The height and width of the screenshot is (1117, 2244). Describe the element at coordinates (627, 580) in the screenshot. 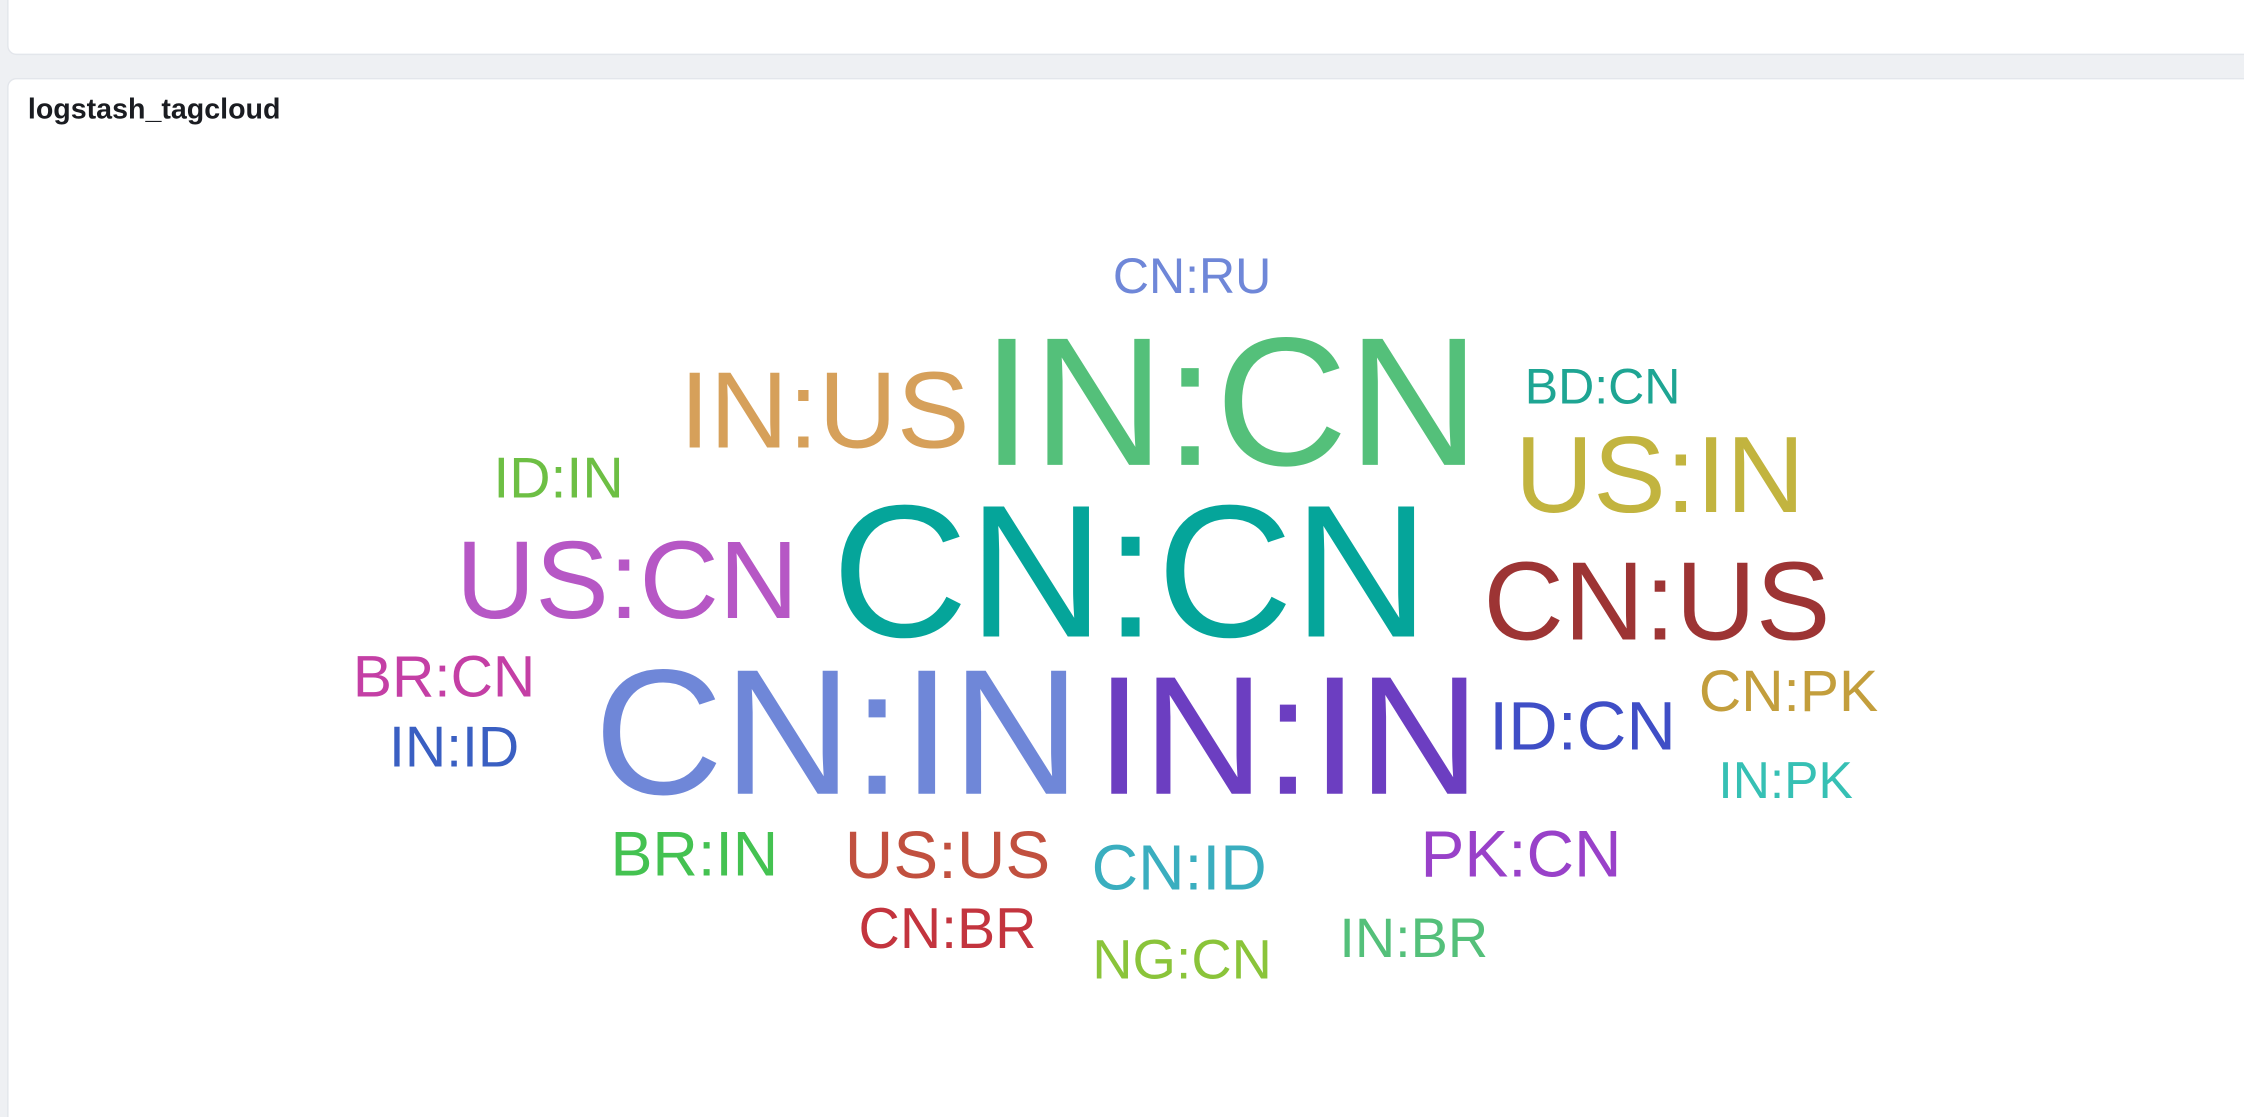

I see `tag: US:CN` at that location.